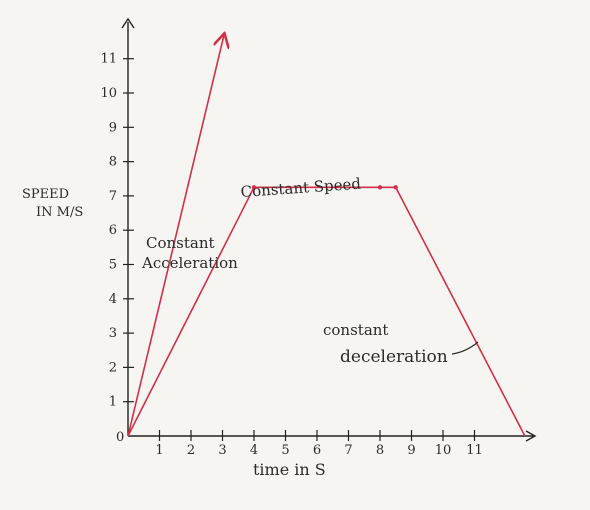  Describe the element at coordinates (385, 344) in the screenshot. I see `annotation-constant-deceleration: constant deceleration` at that location.